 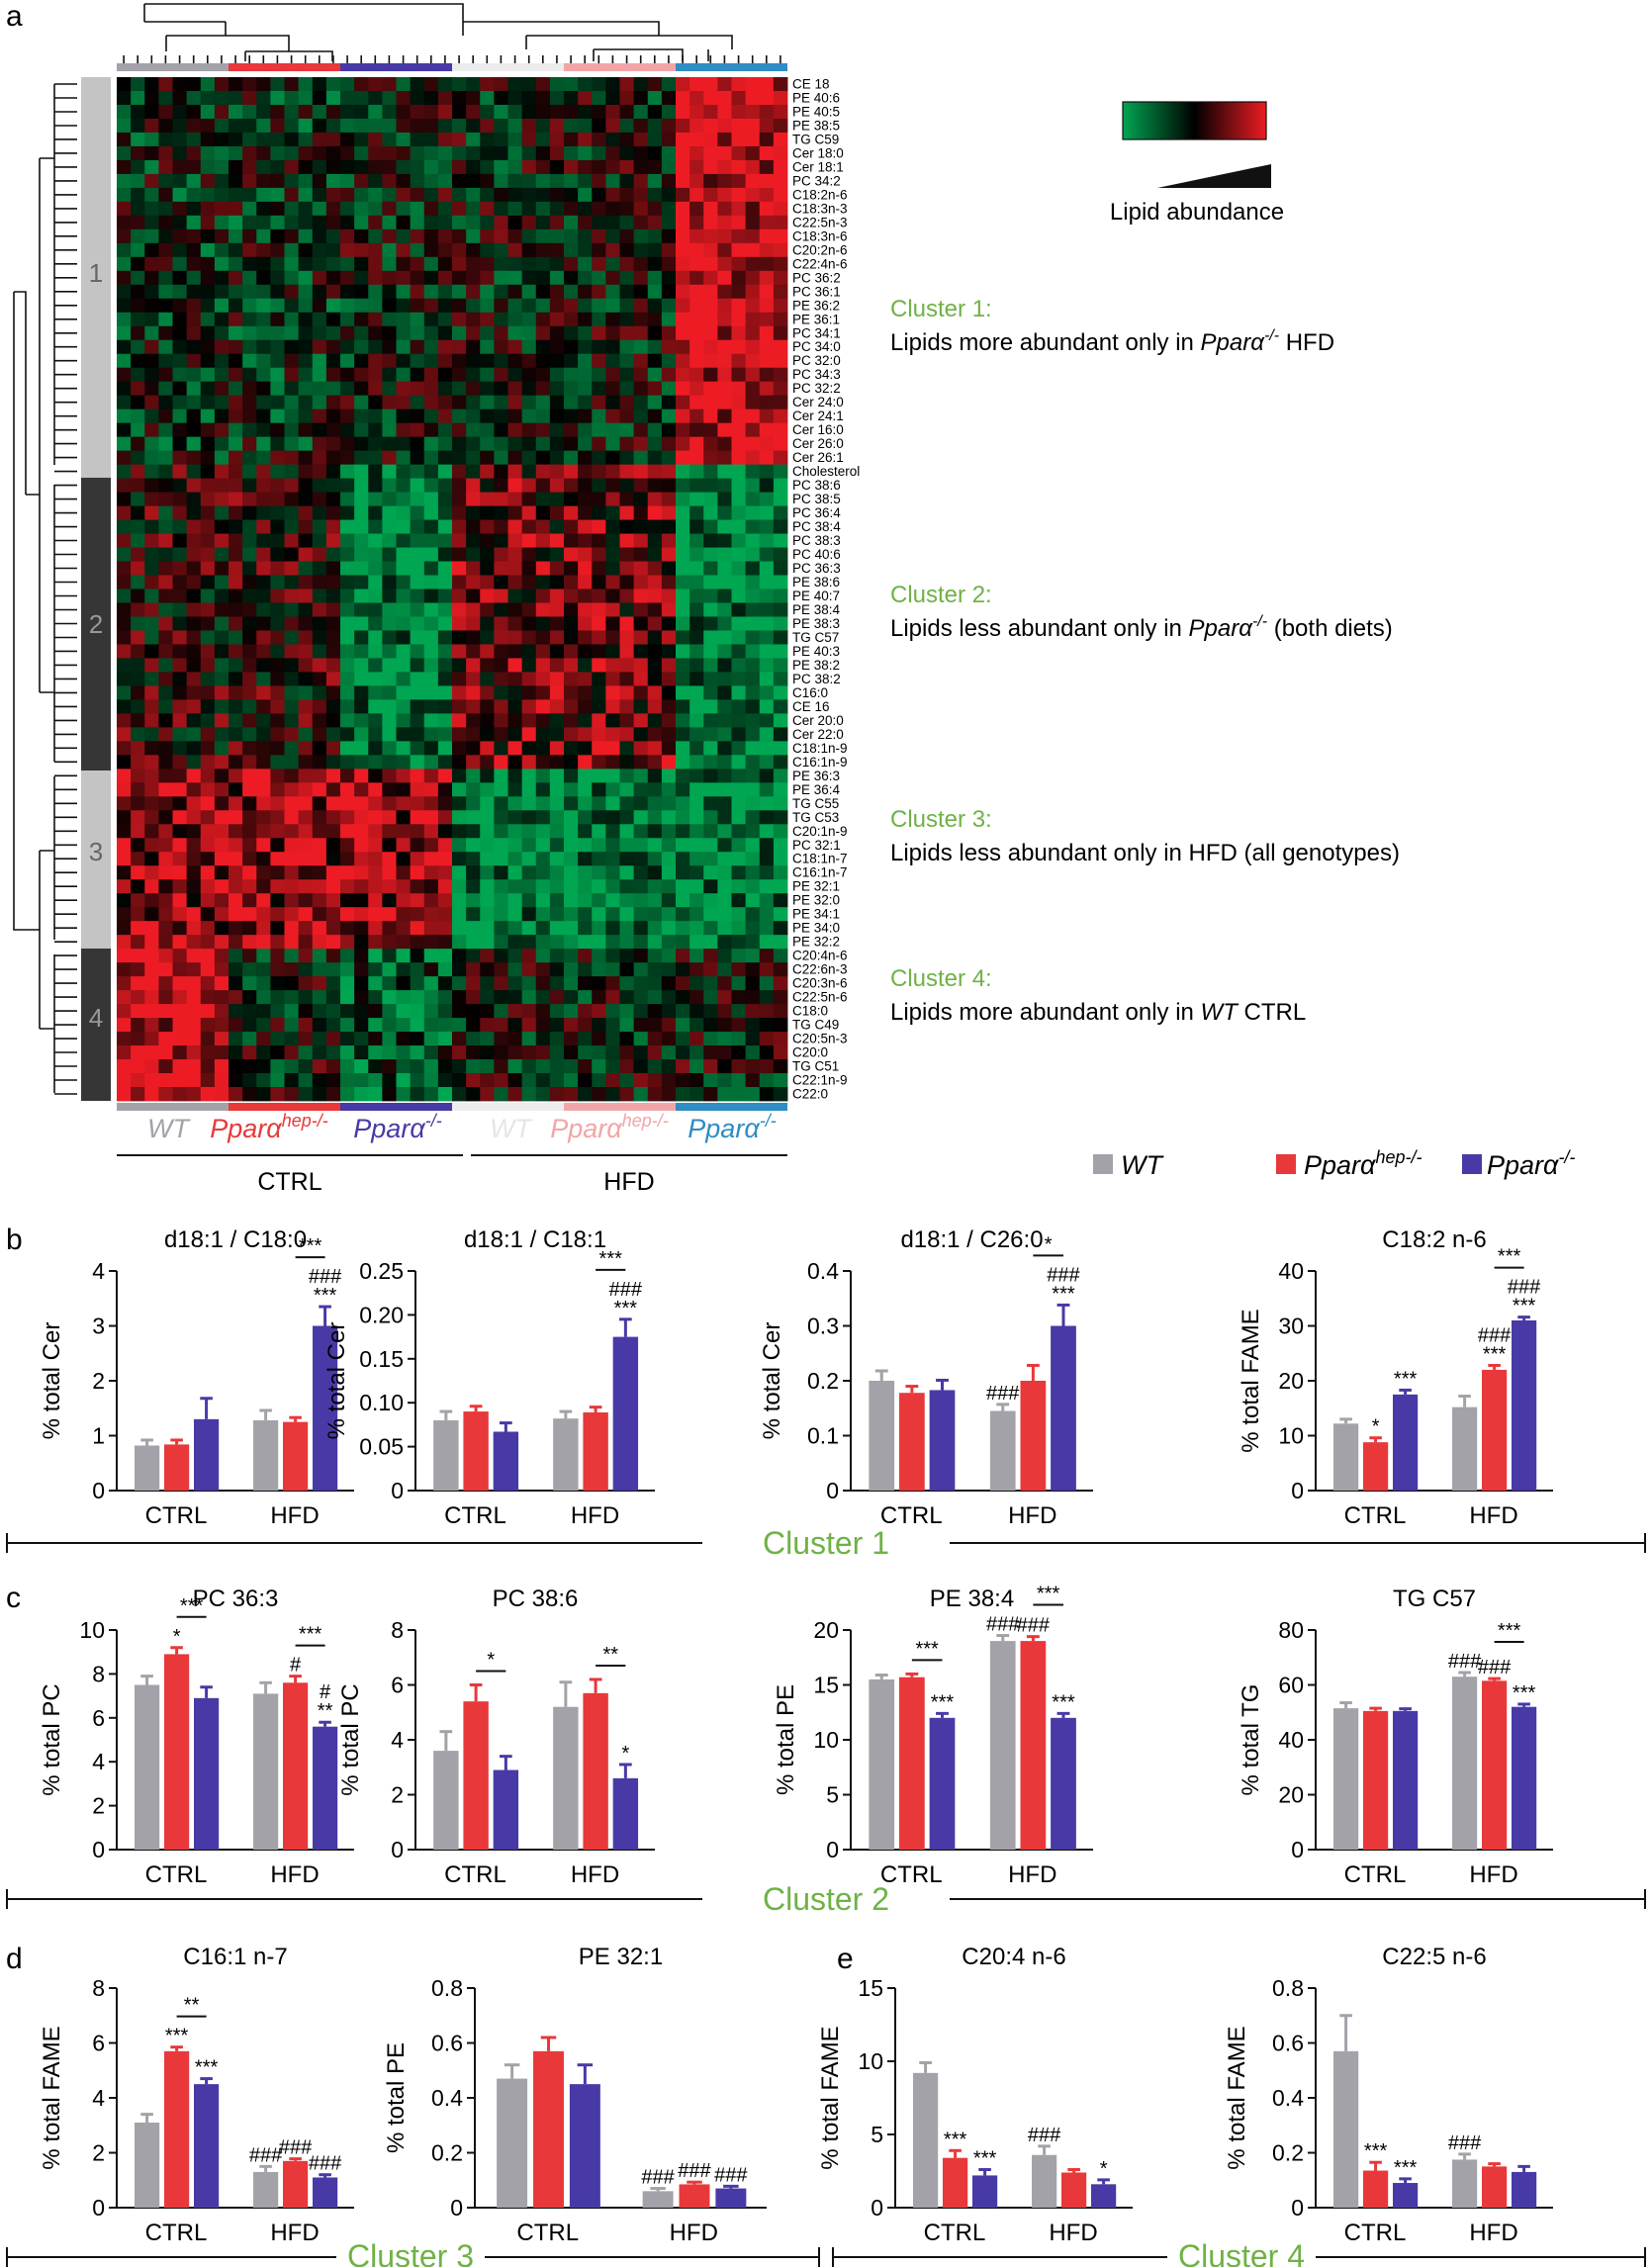 What do you see at coordinates (508, 1107) in the screenshot?
I see `column-group-bar-bottom` at bounding box center [508, 1107].